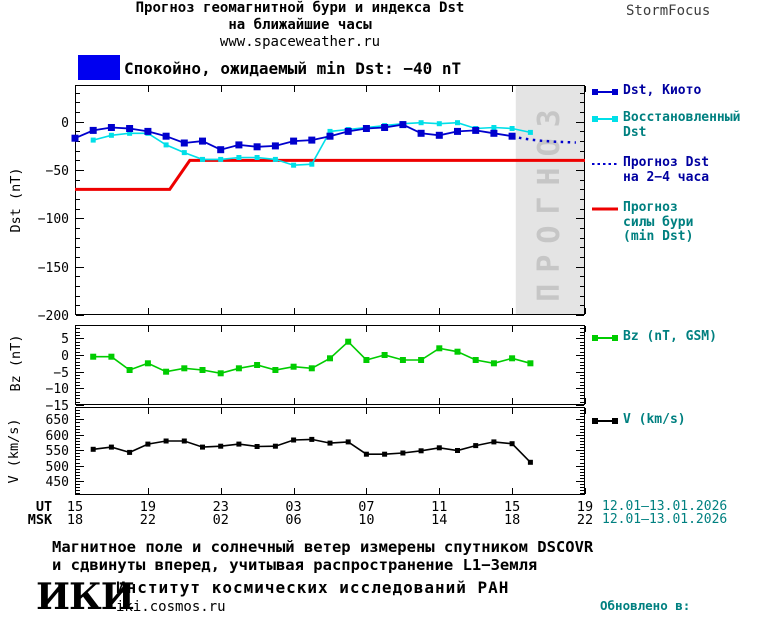  What do you see at coordinates (57, 482) in the screenshot?
I see `svg-text: 450` at bounding box center [57, 482].